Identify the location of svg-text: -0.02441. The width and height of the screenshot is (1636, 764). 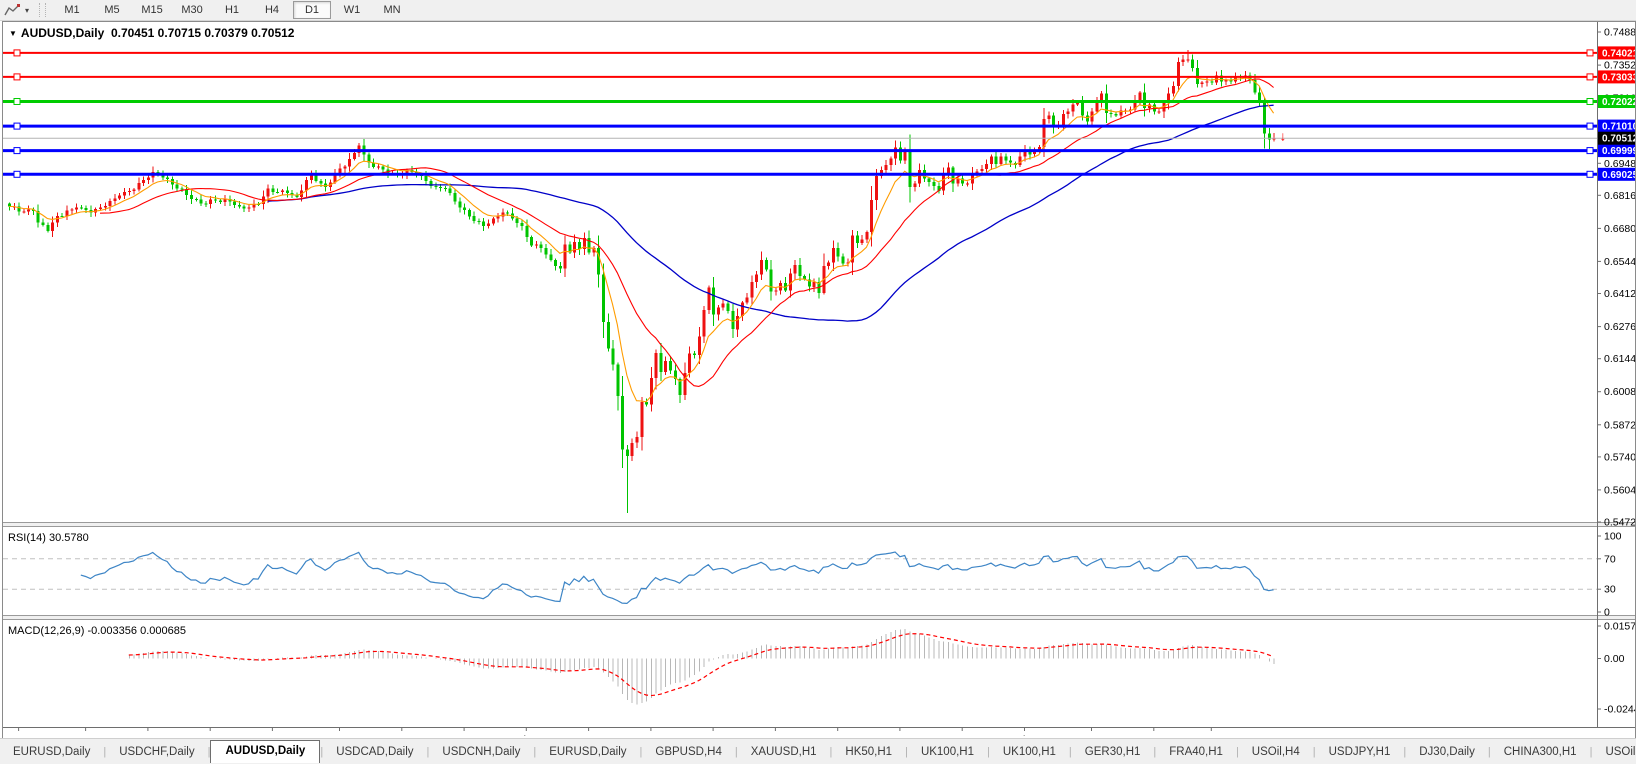
(1619, 710).